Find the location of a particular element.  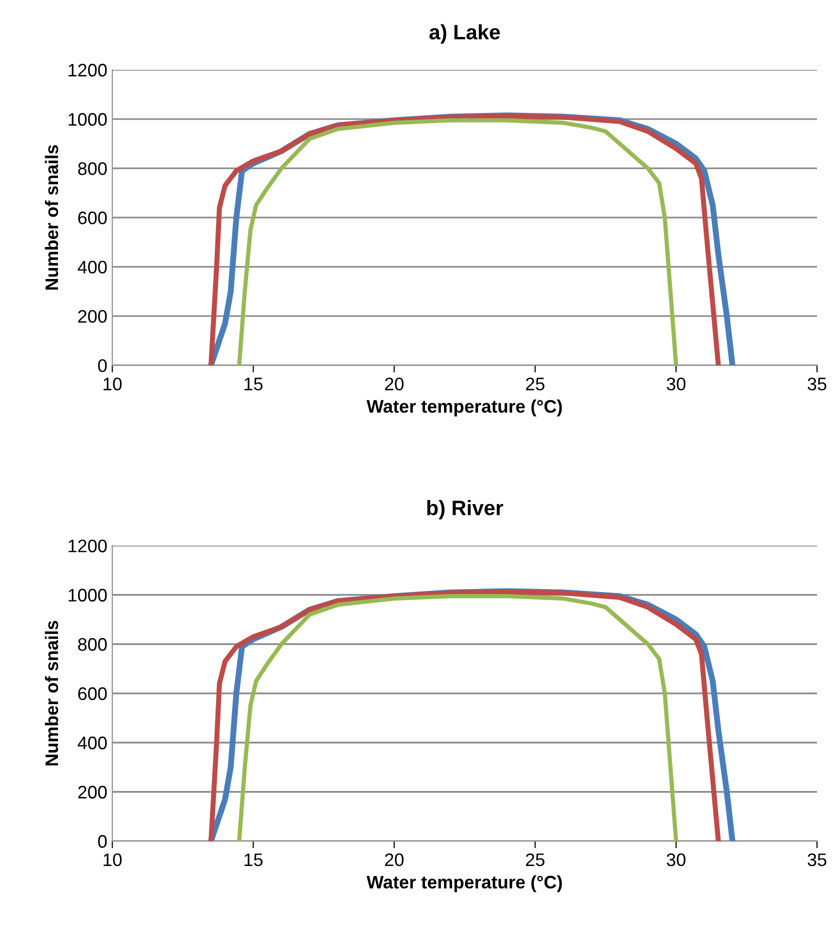

chart-title: a) Lake is located at coordinates (464, 34).